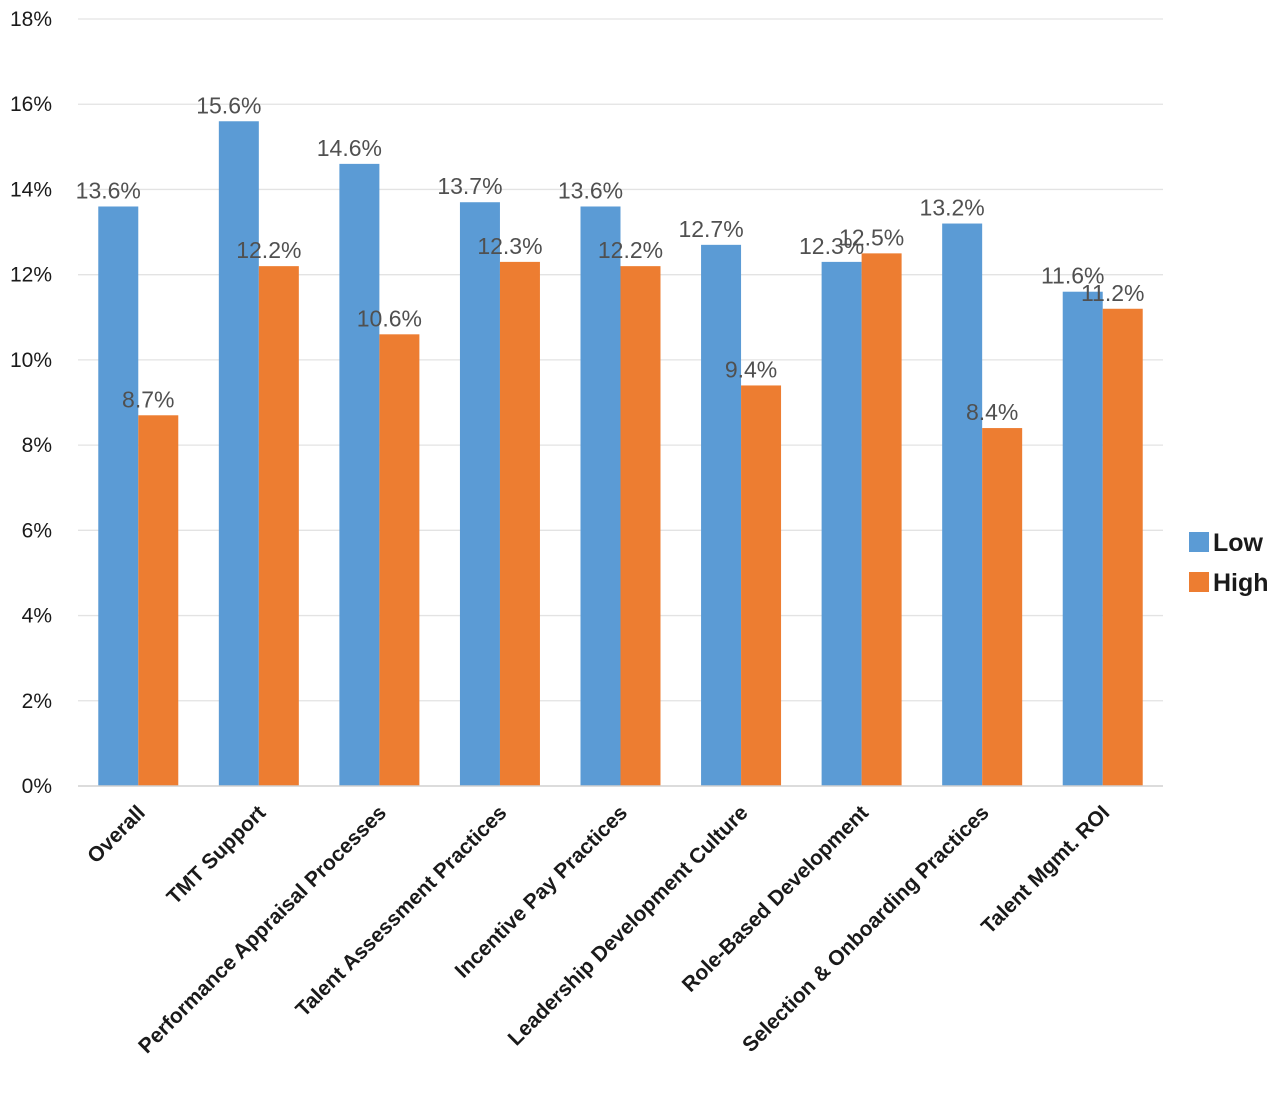  What do you see at coordinates (31, 275) in the screenshot?
I see `y-tick-label: 12%` at bounding box center [31, 275].